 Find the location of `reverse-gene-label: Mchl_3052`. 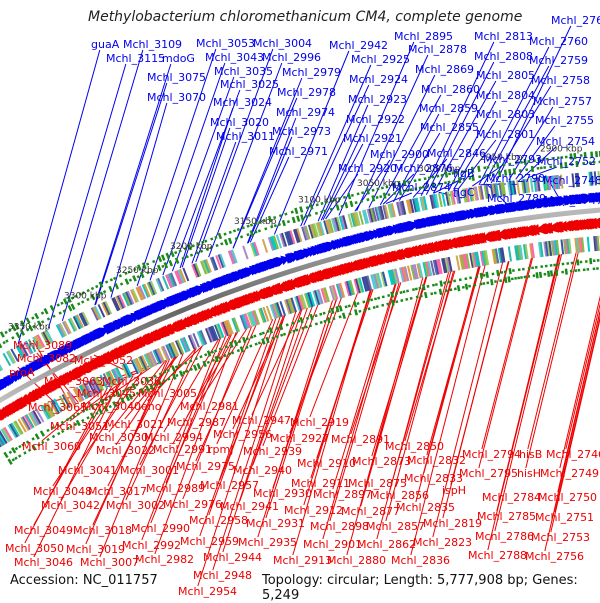

reverse-gene-label: Mchl_3052 is located at coordinates (103, 360).